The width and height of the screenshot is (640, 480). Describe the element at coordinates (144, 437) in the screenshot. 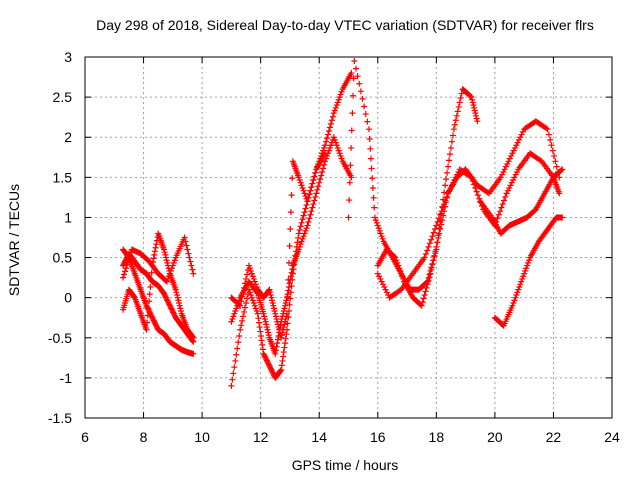

I see `x-tick-label: 8` at that location.